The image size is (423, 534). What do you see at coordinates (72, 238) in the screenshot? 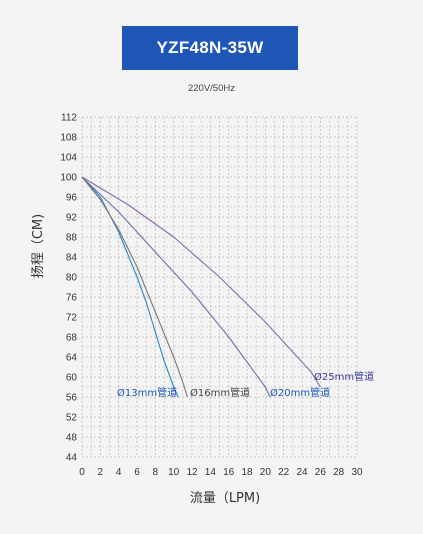
I see `y-tick-label: 88` at bounding box center [72, 238].